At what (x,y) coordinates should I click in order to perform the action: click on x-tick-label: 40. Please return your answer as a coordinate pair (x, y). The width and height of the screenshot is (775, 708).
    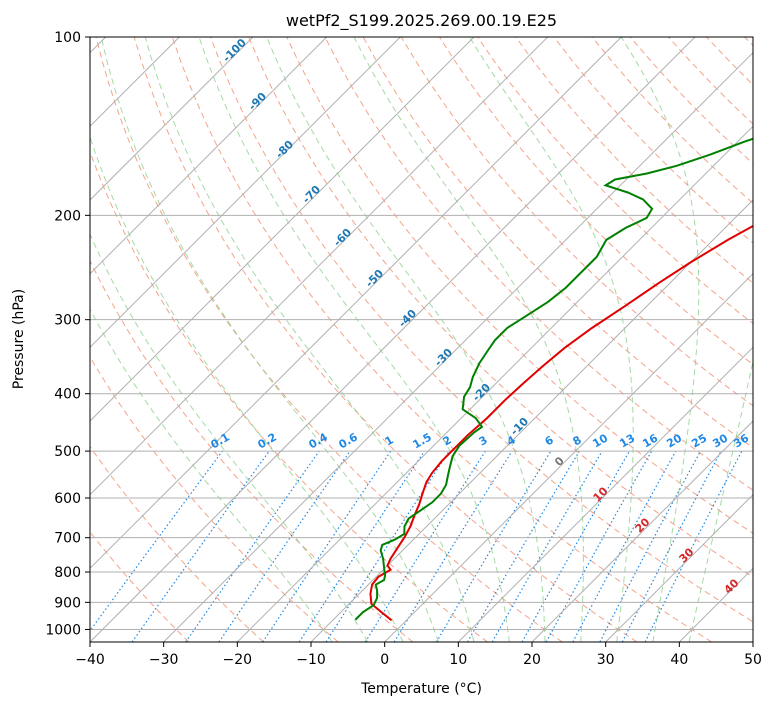
    Looking at the image, I should click on (679, 660).